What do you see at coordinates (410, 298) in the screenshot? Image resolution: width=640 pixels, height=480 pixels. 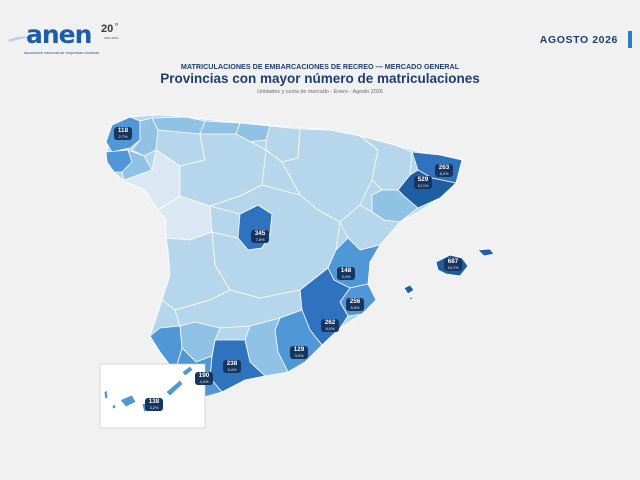 I see `island-formentera` at bounding box center [410, 298].